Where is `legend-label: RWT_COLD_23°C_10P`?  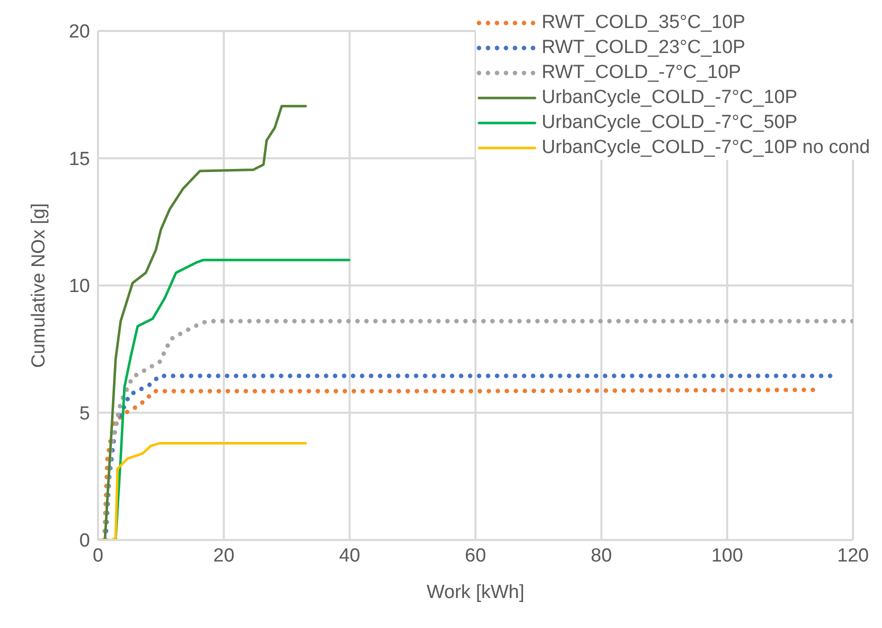
legend-label: RWT_COLD_23°C_10P is located at coordinates (644, 48).